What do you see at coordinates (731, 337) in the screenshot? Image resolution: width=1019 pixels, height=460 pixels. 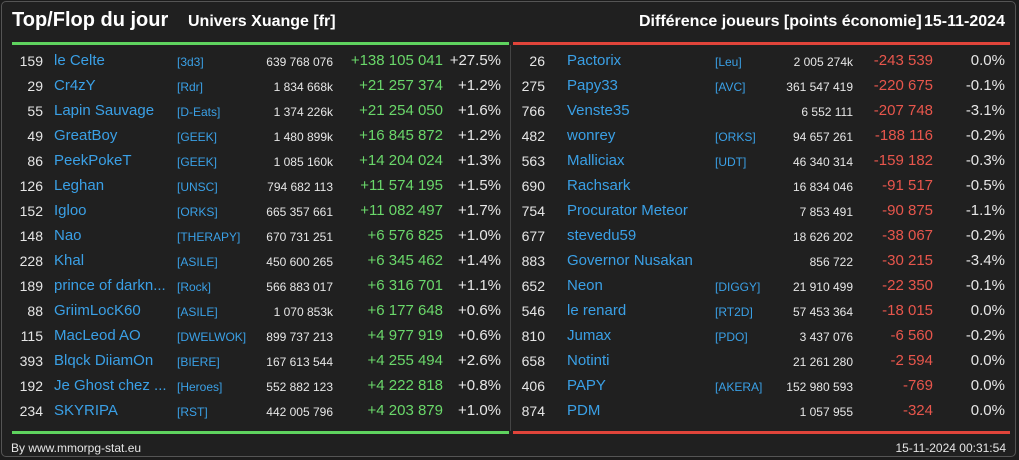 I see `alliance-tag-link: [PDO]` at bounding box center [731, 337].